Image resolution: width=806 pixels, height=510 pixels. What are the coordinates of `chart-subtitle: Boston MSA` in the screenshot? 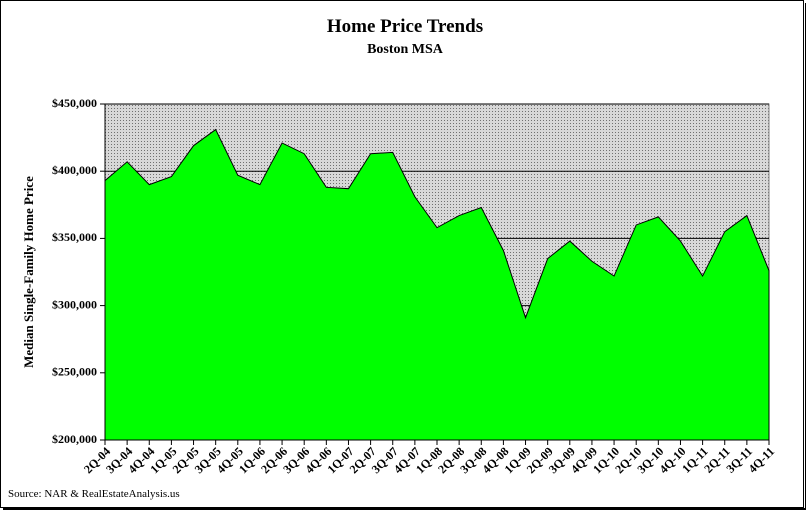 It's located at (405, 49).